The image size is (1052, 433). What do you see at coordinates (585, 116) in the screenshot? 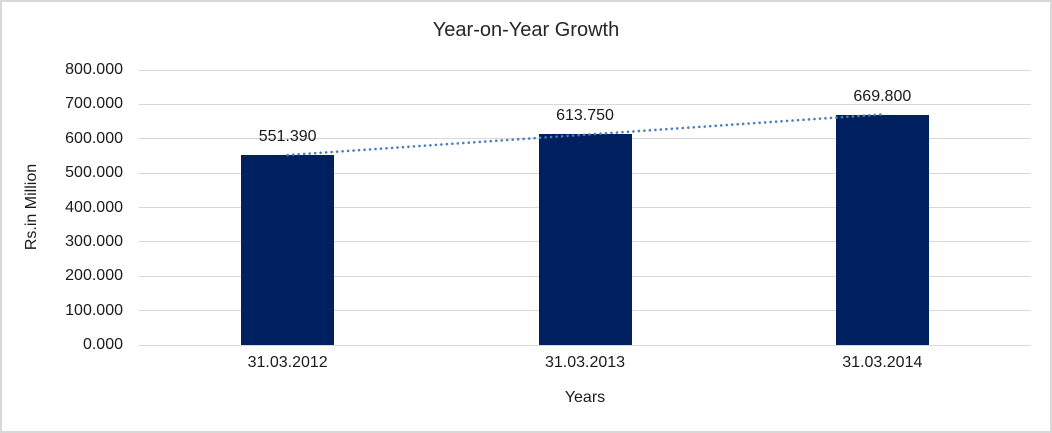
I see `data-label: 613.750` at bounding box center [585, 116].